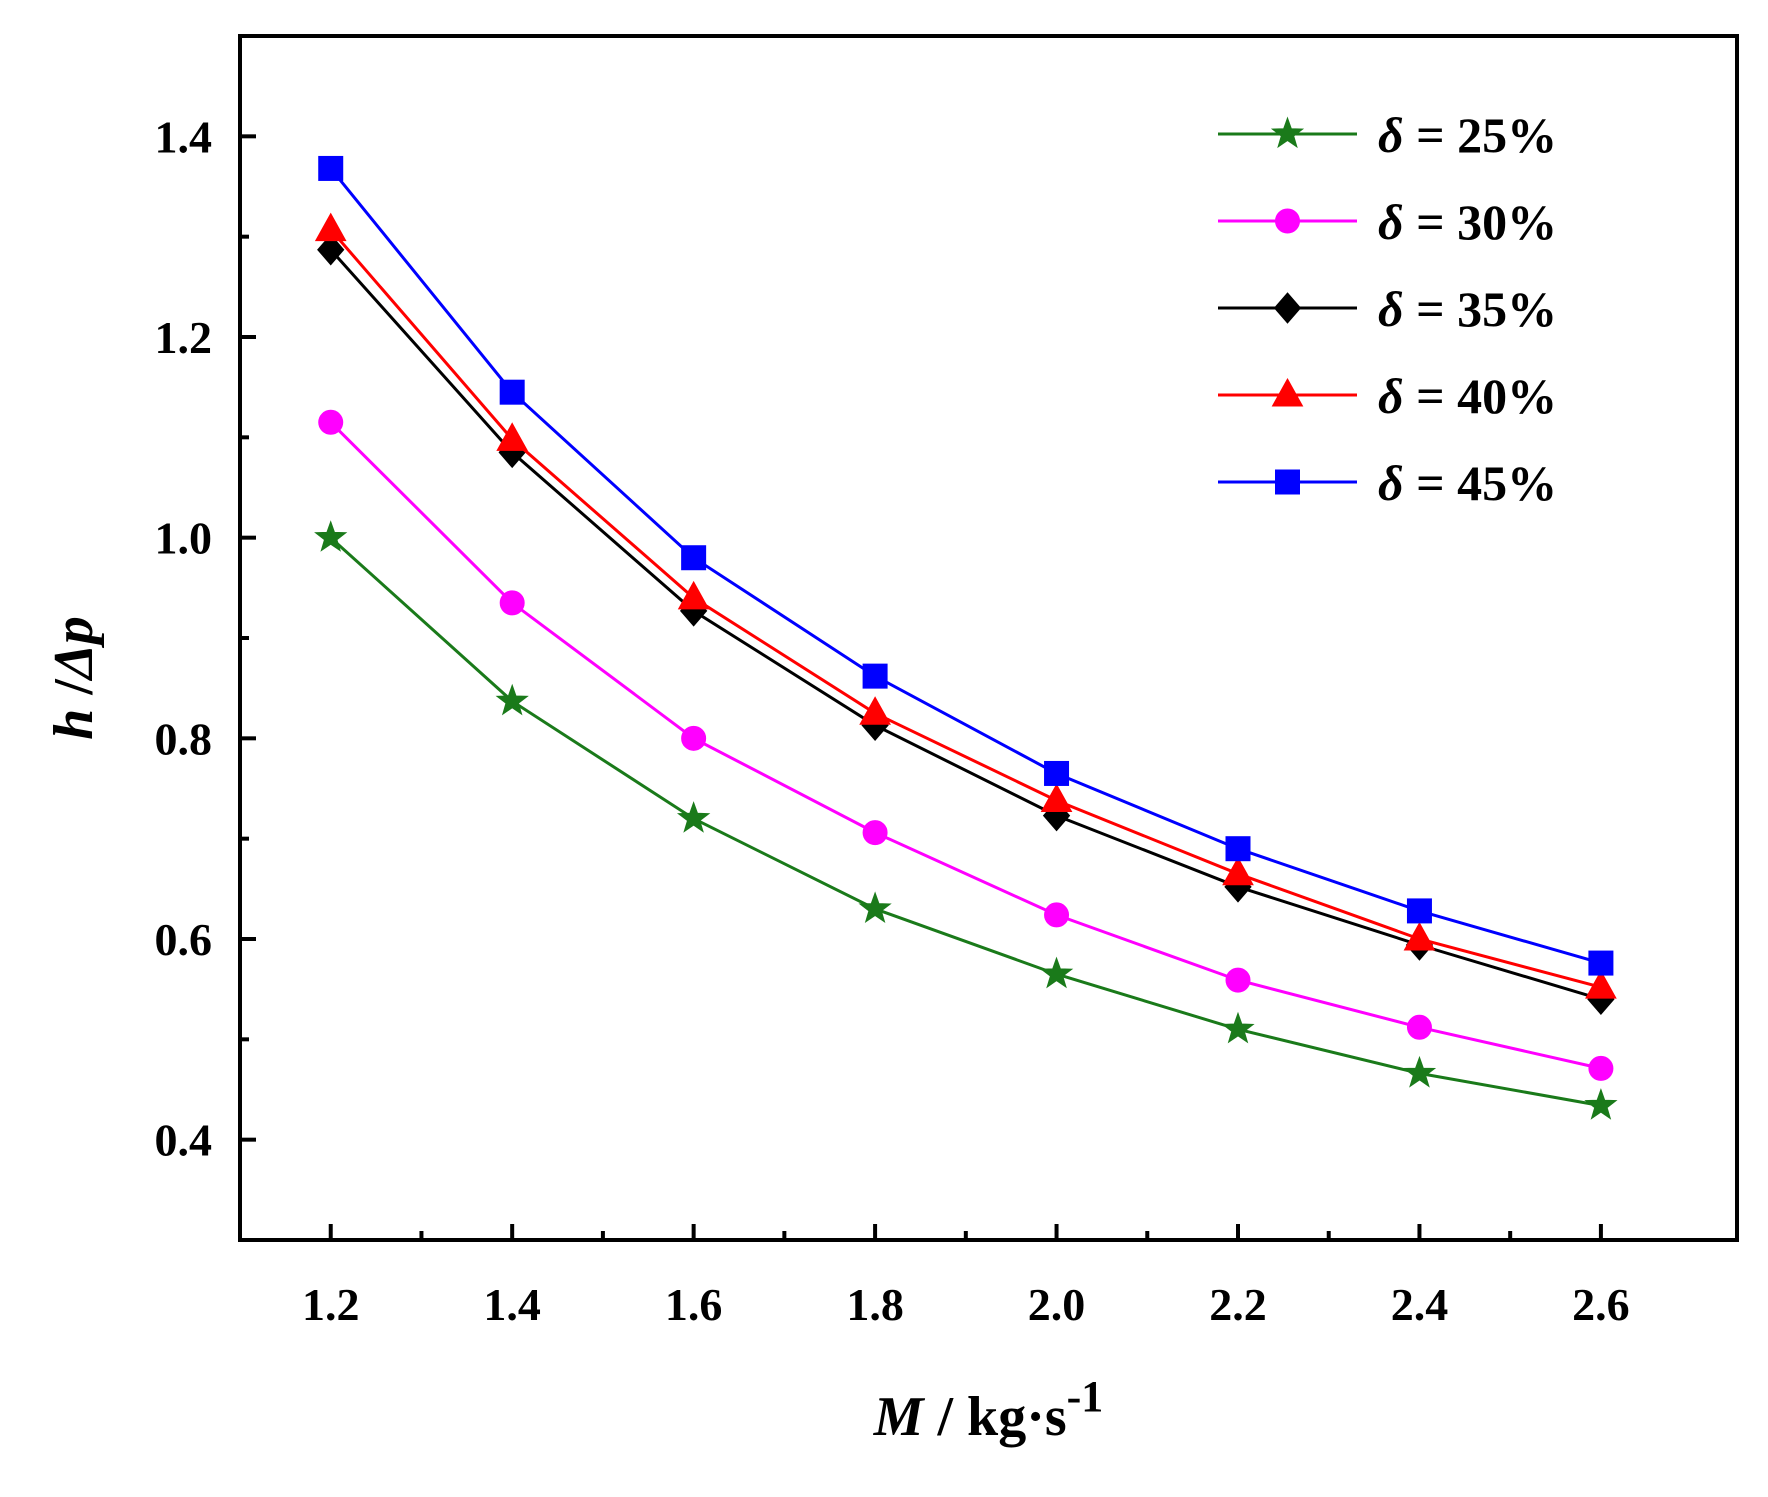 The height and width of the screenshot is (1497, 1768). What do you see at coordinates (1481, 222) in the screenshot?
I see `legend-value: = 30%` at bounding box center [1481, 222].